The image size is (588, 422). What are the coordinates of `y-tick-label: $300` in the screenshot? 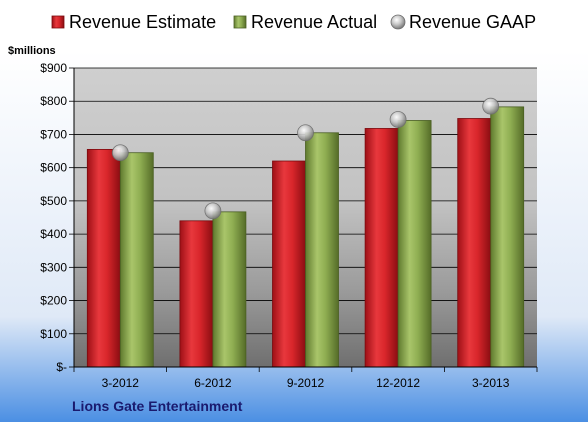 It's located at (53, 267).